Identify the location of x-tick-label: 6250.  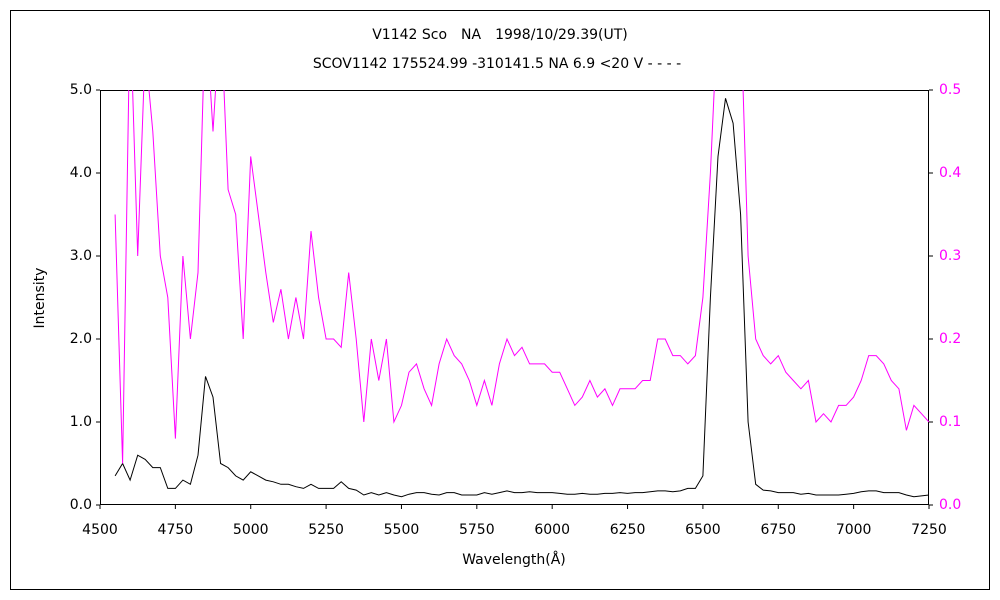
(628, 530).